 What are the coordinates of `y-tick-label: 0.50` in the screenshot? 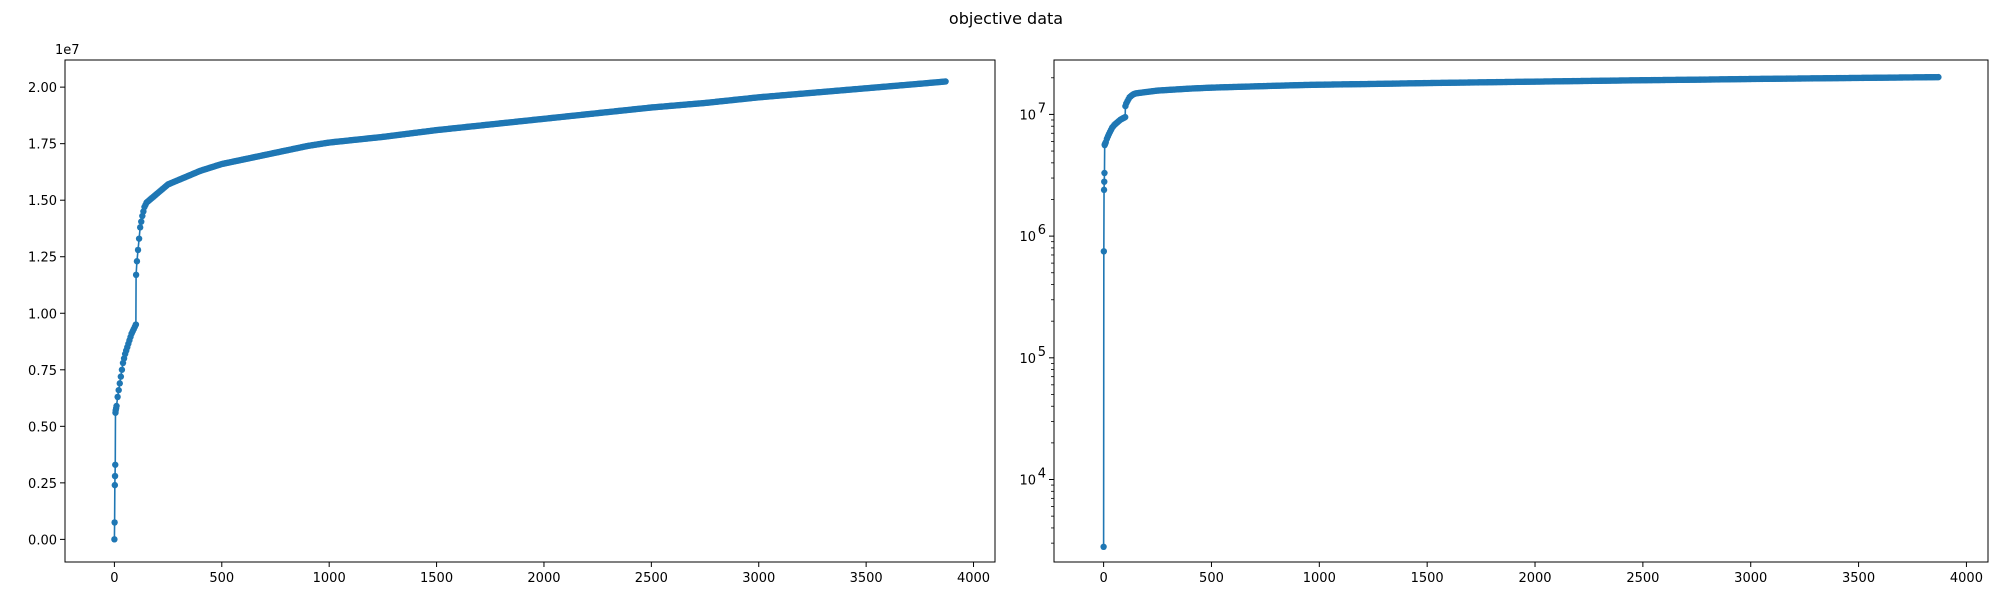 It's located at (42, 427).